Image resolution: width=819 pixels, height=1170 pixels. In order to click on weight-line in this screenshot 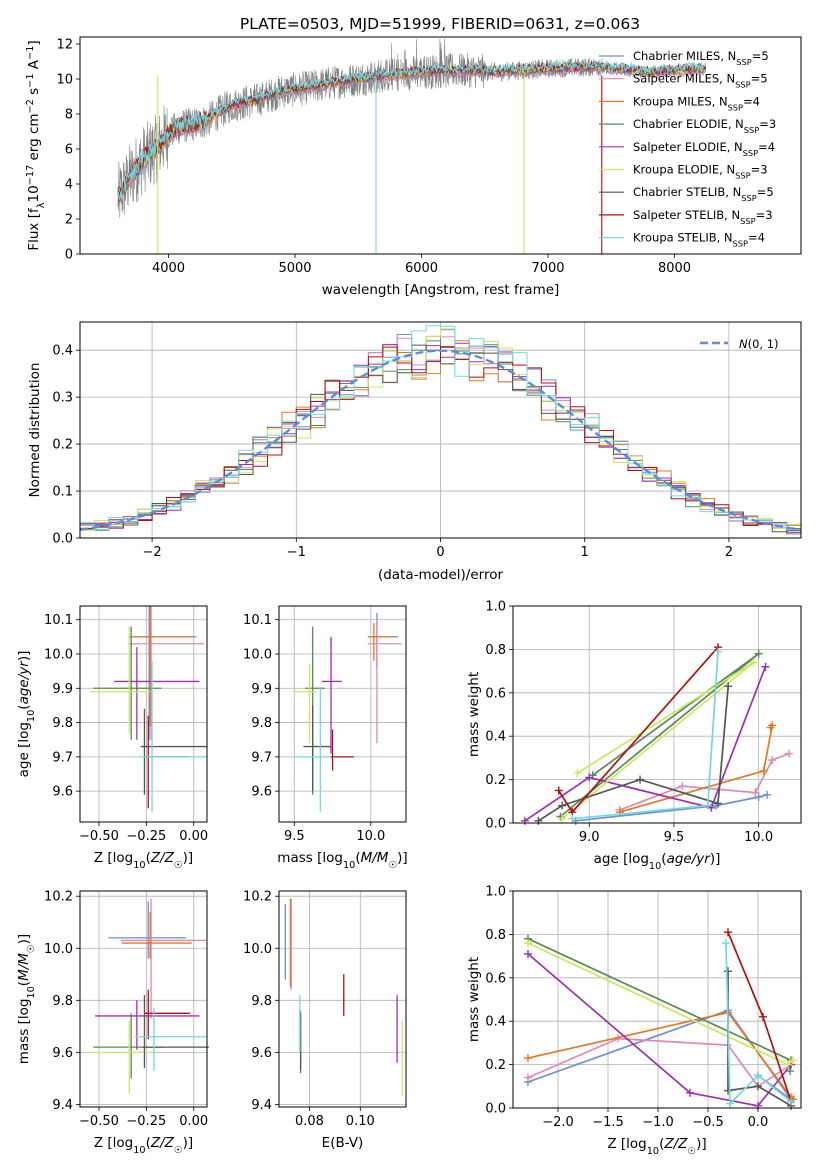, I will do `click(645, 744)`.